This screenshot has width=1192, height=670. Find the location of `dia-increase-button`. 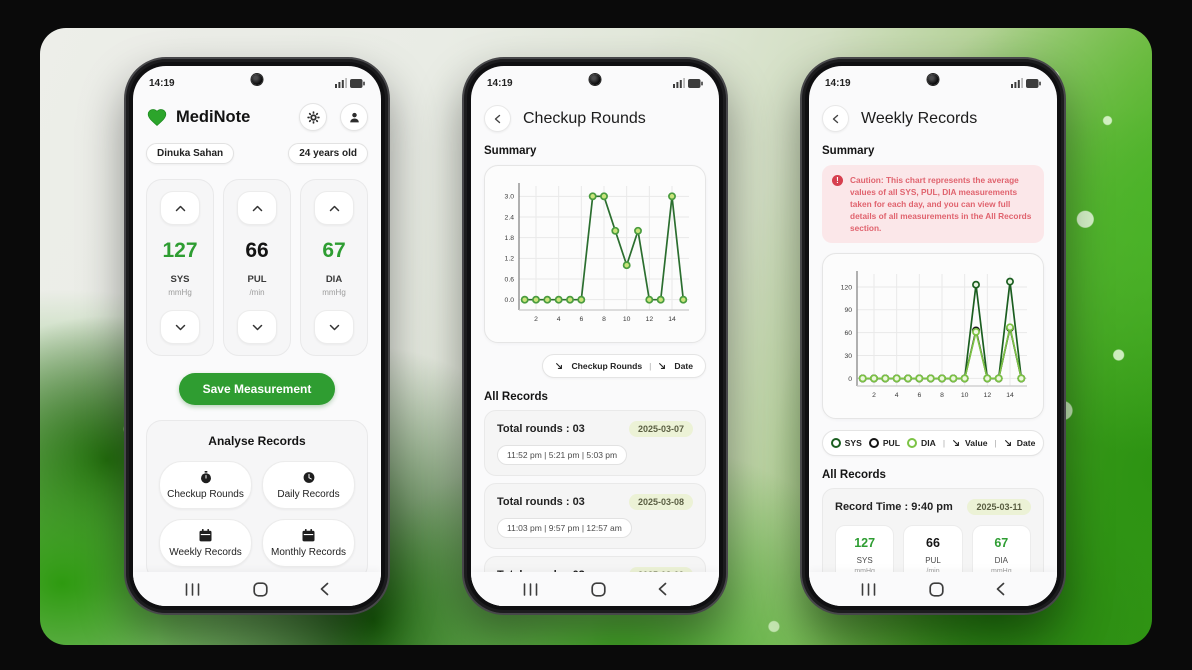

dia-increase-button is located at coordinates (334, 208).